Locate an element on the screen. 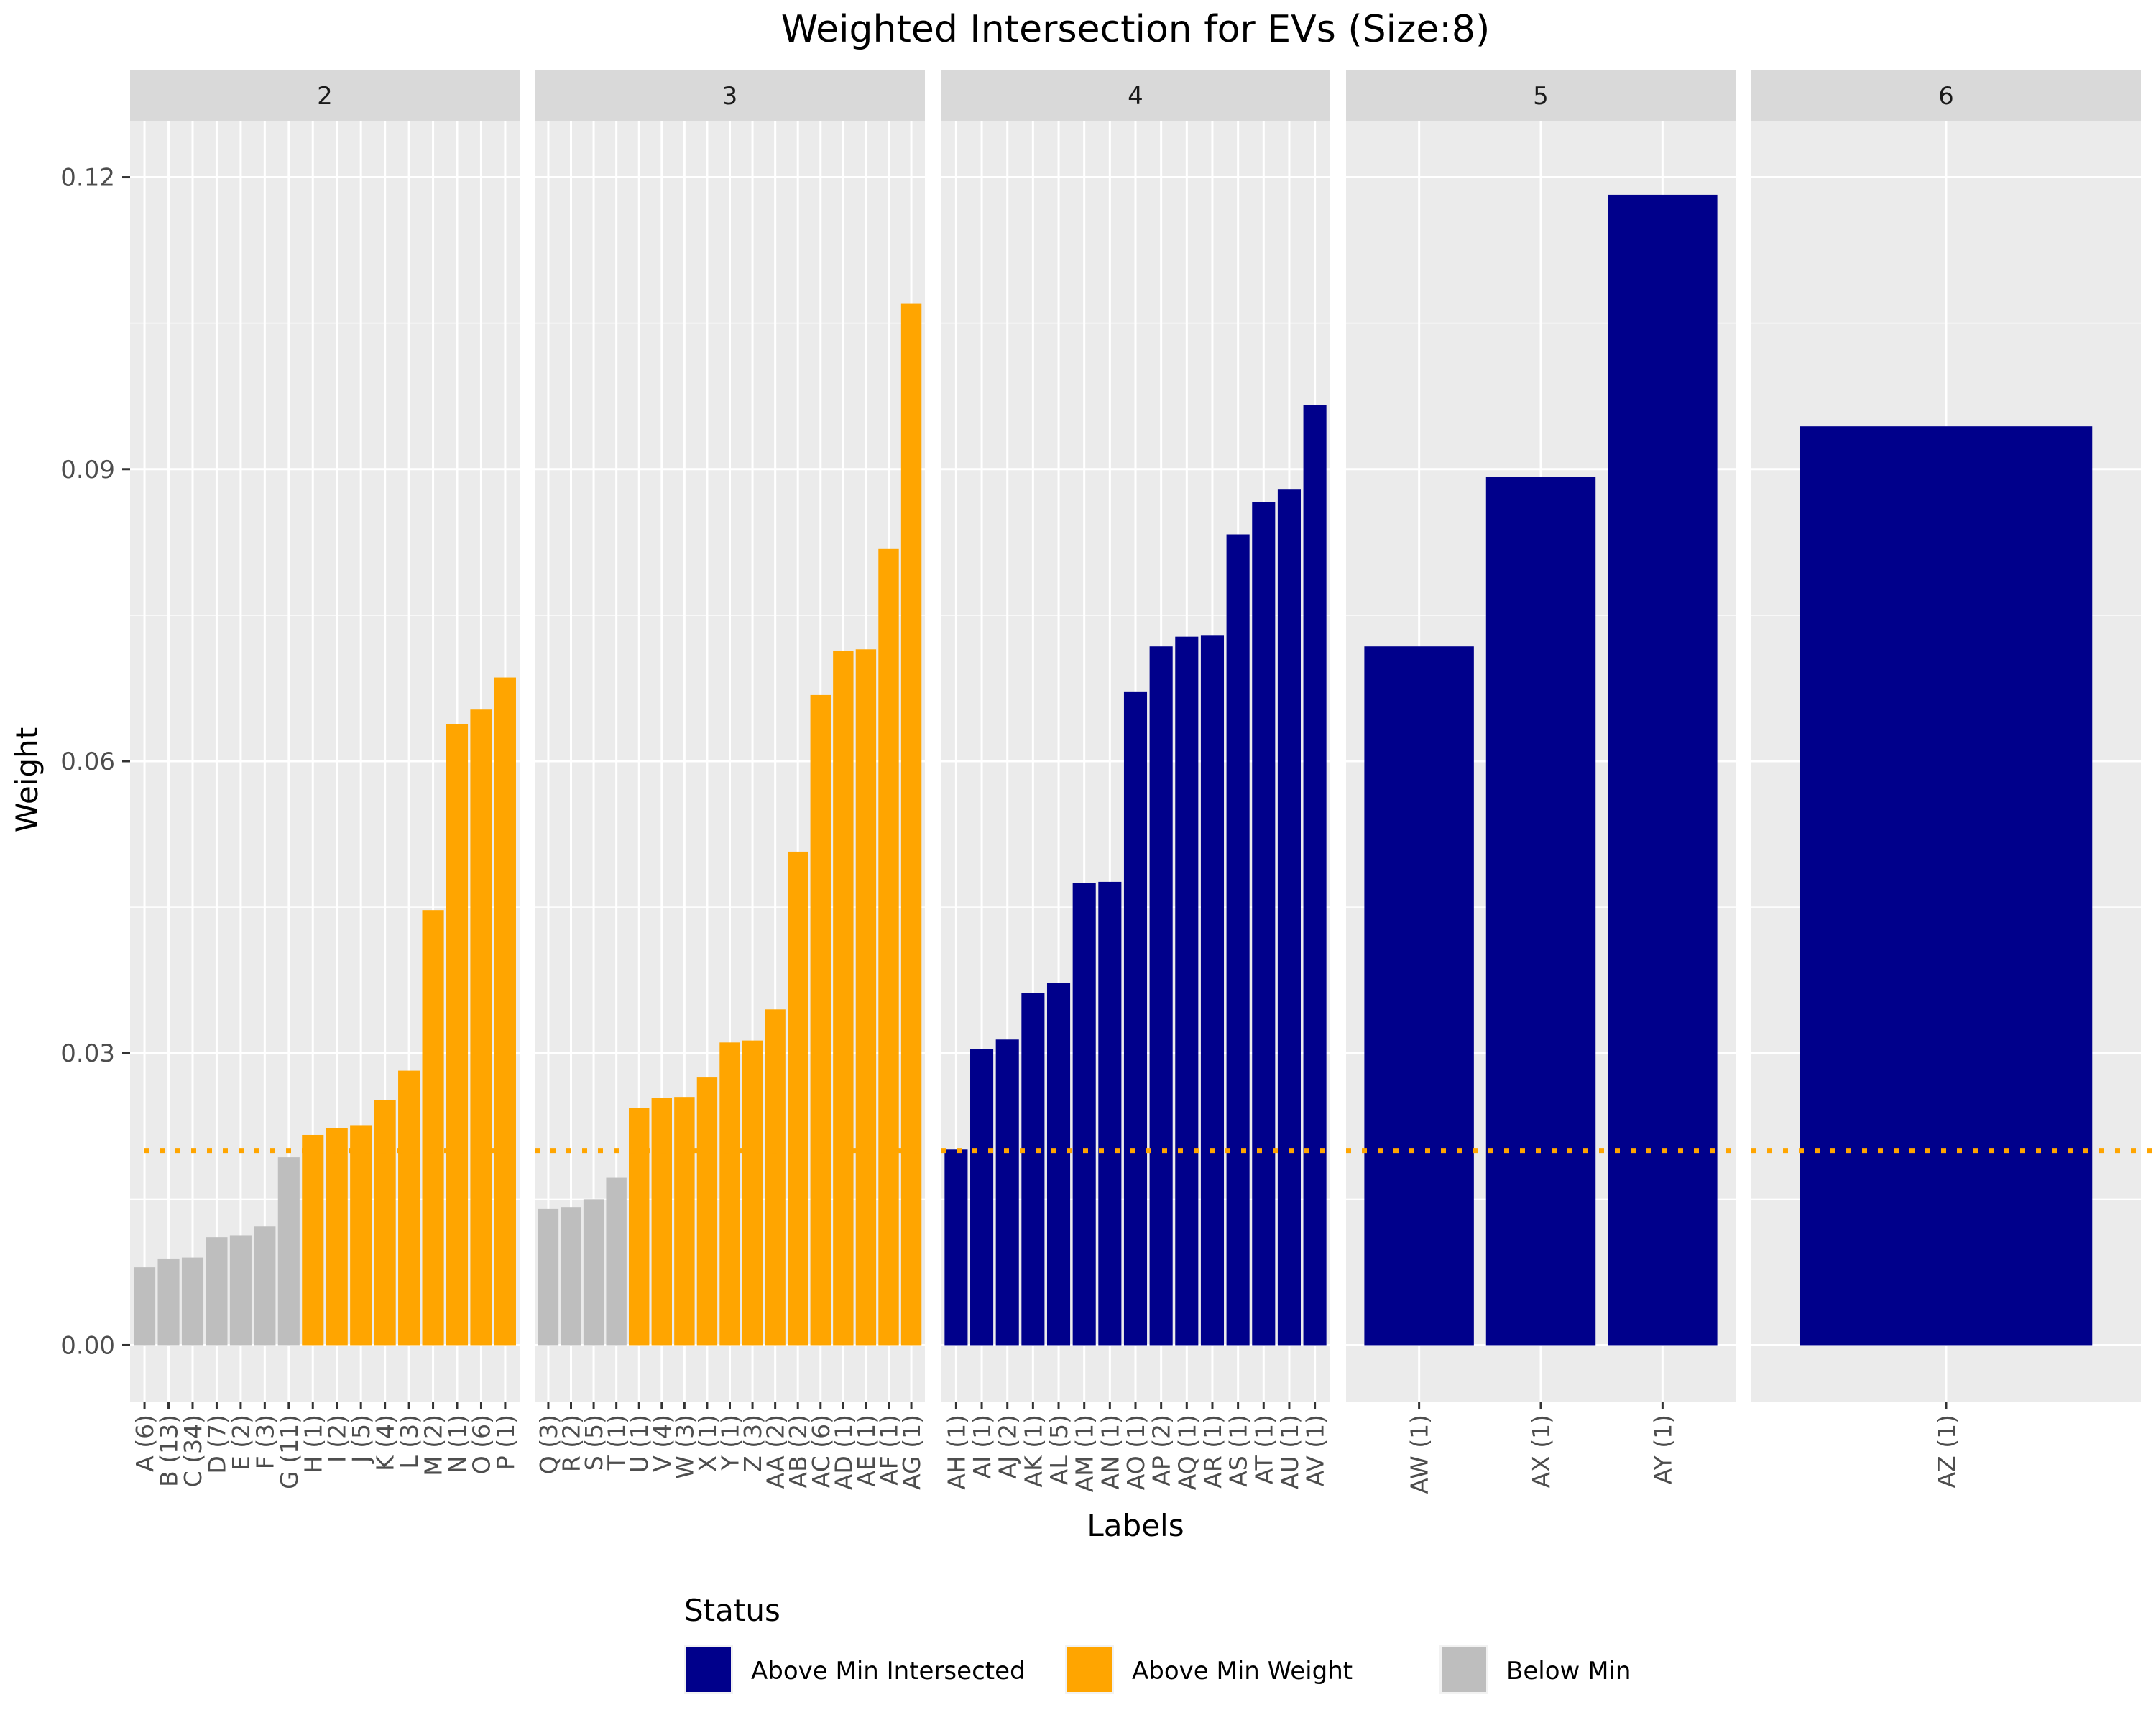 The image size is (2156, 1725). facet-strip-label: 4 is located at coordinates (1136, 96).